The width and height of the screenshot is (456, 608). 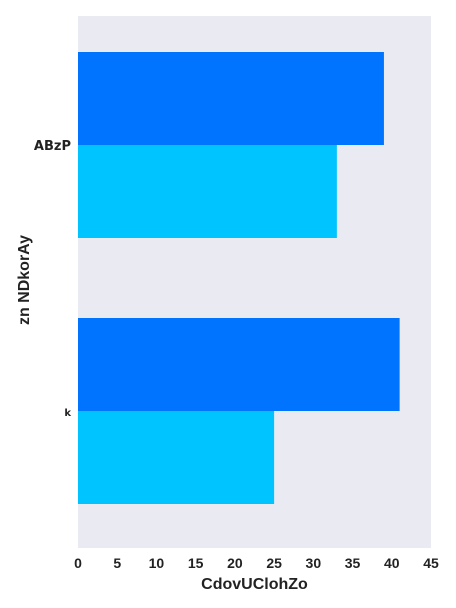 What do you see at coordinates (314, 563) in the screenshot?
I see `x-tick-label: 30` at bounding box center [314, 563].